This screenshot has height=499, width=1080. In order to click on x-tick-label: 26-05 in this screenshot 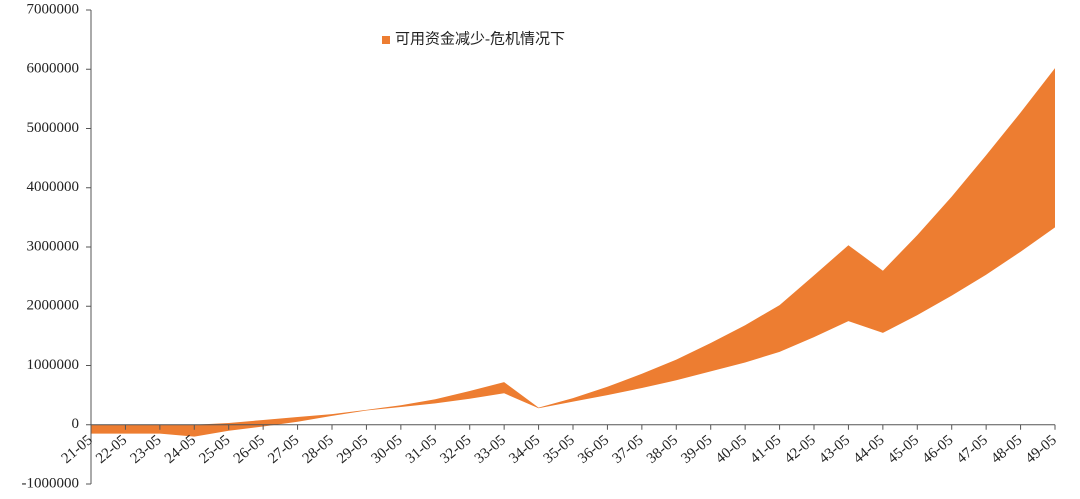, I will do `click(249, 449)`.